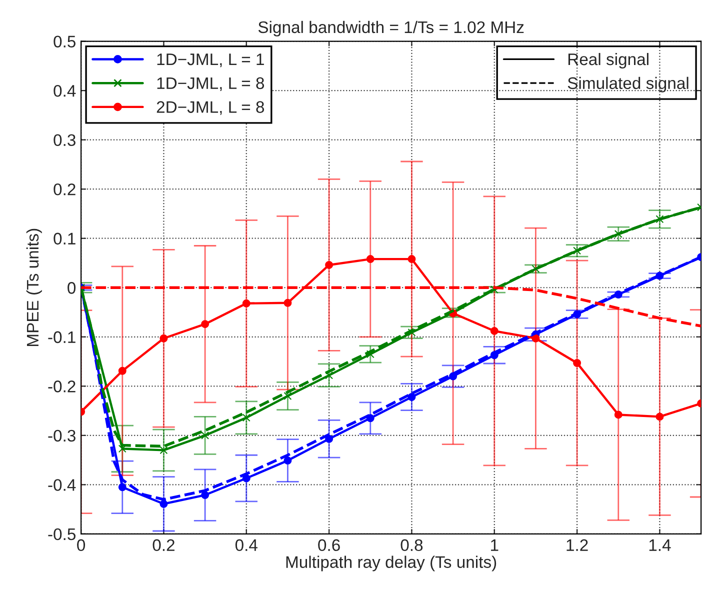 The width and height of the screenshot is (711, 590). Describe the element at coordinates (65, 140) in the screenshot. I see `y-tick-label: 0.3` at that location.